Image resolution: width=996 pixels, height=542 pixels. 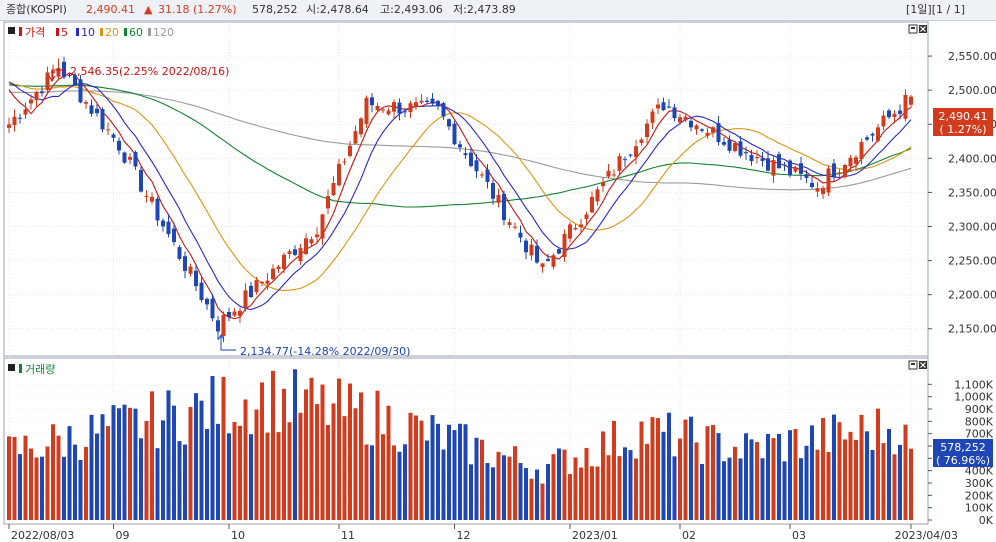 I want to click on legend-price: 가격, so click(x=35, y=32).